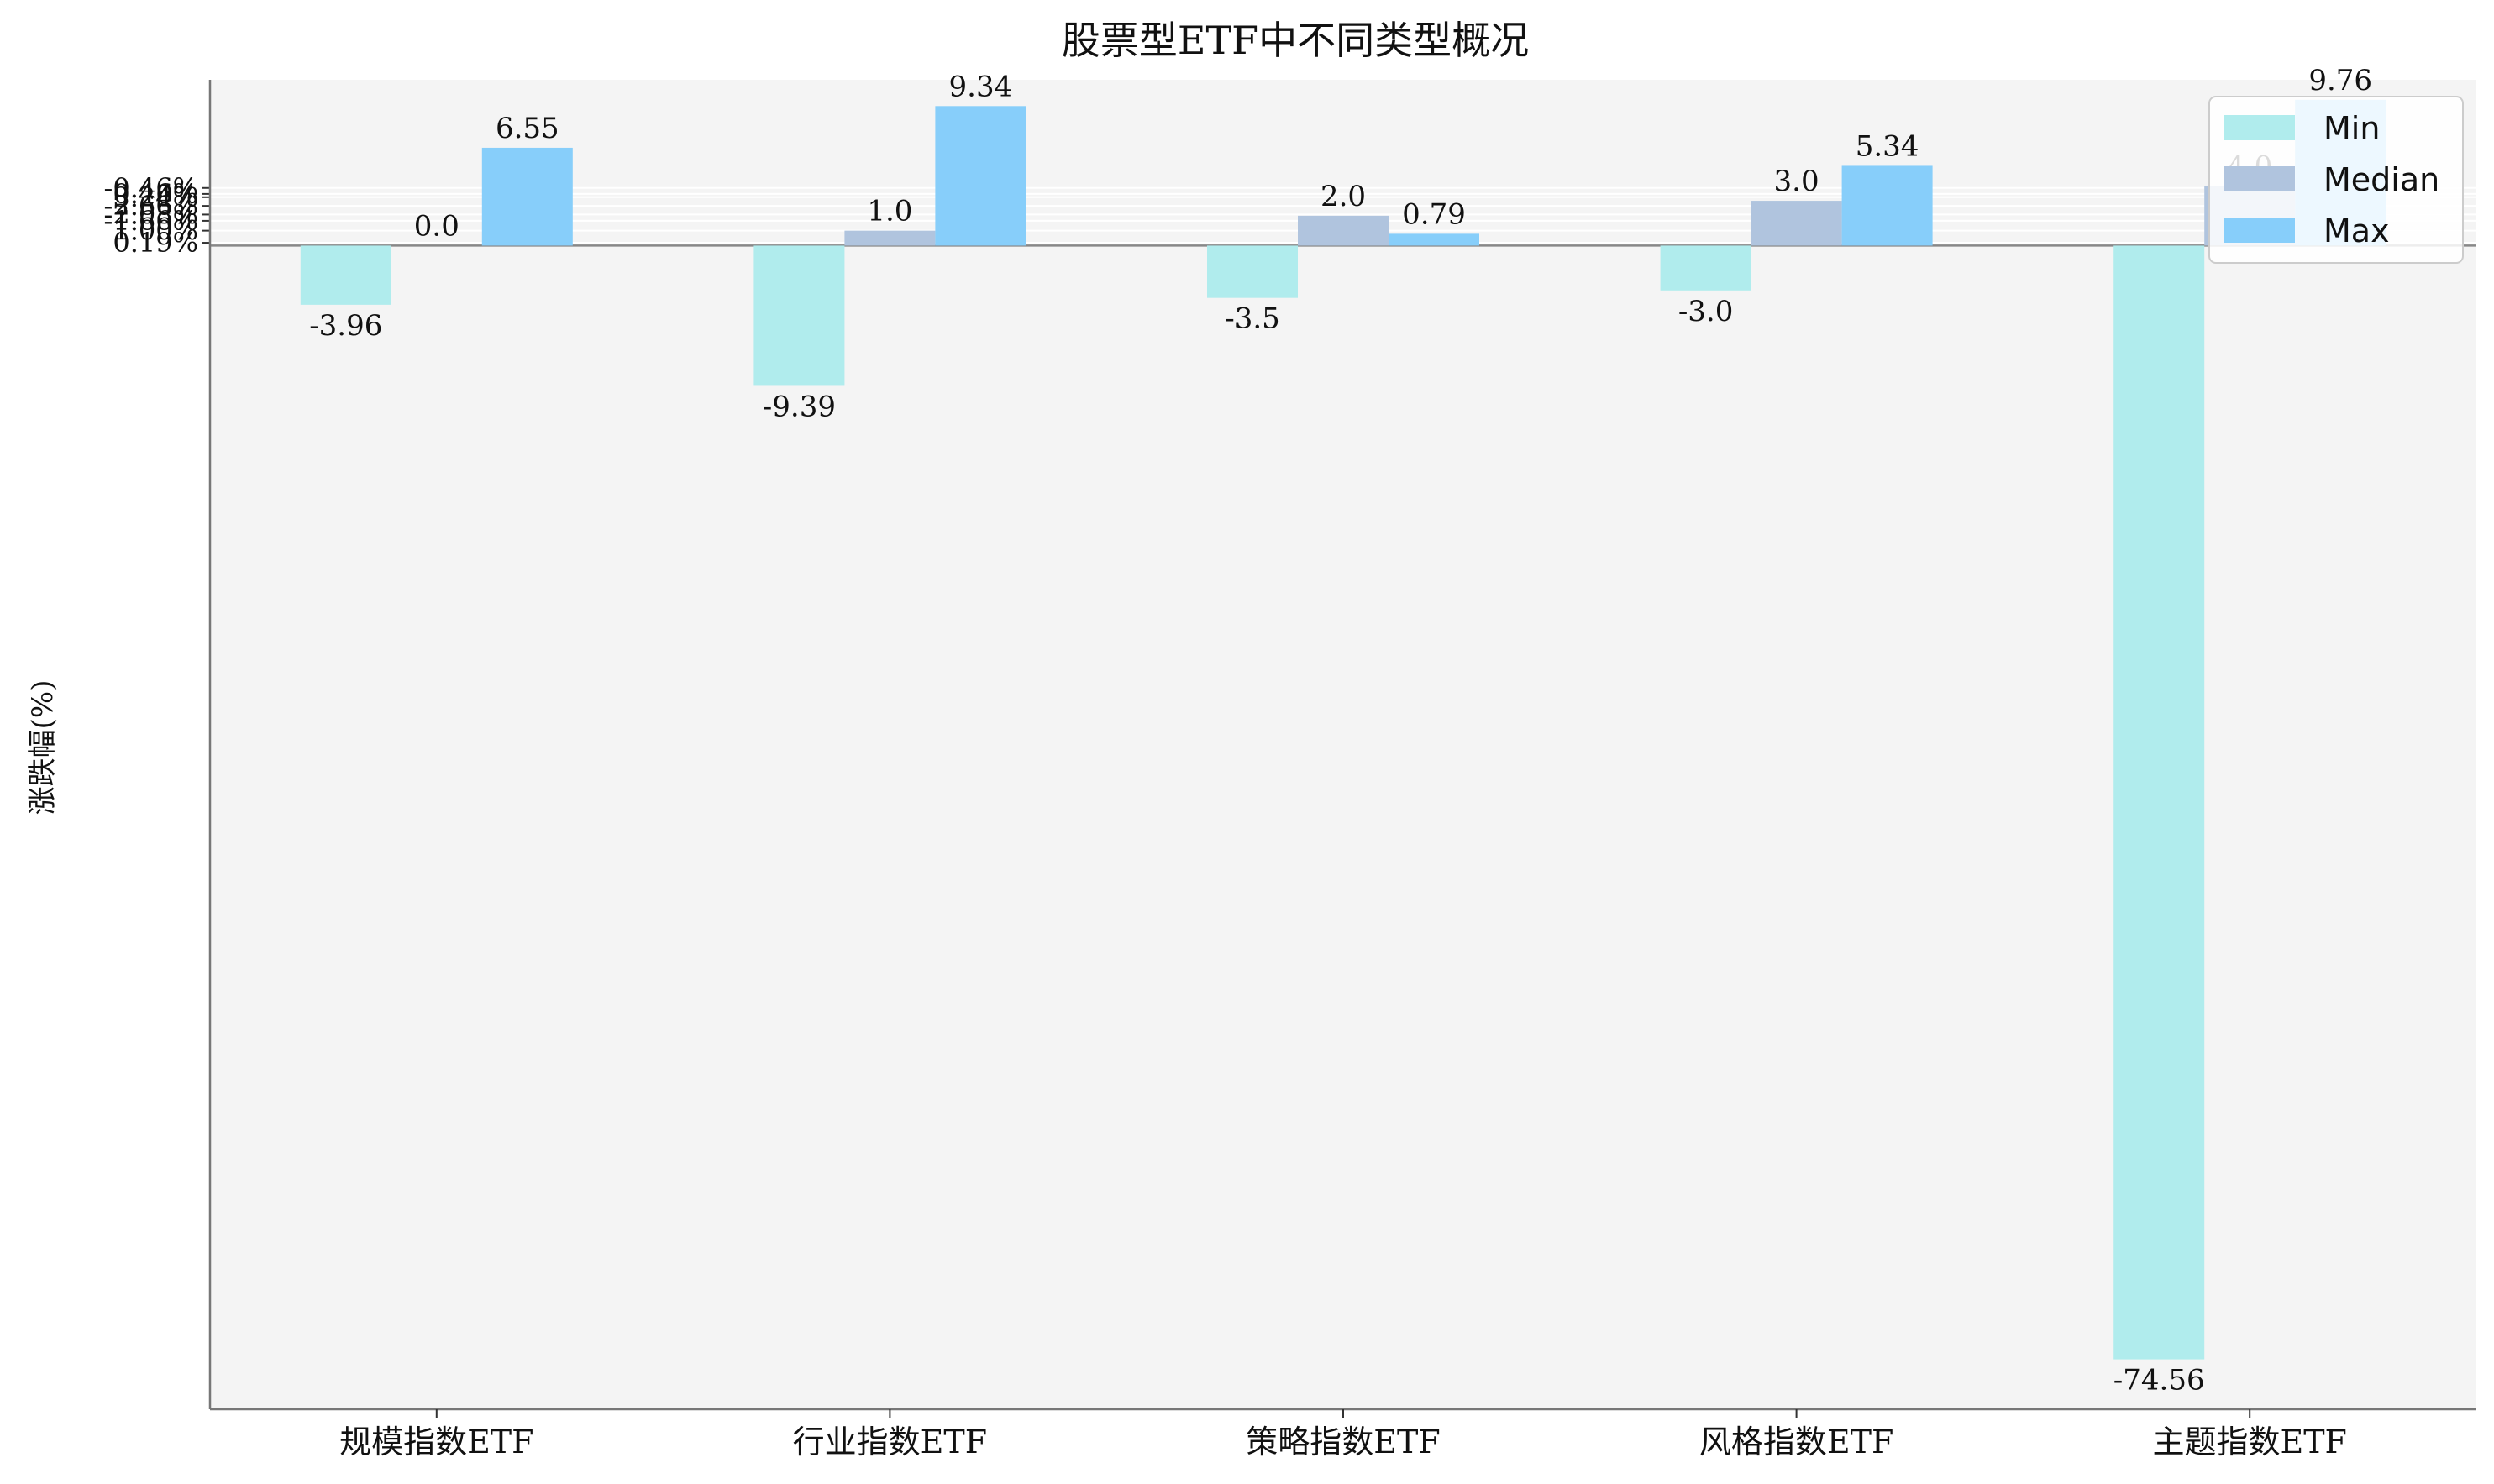 The height and width of the screenshot is (1484, 2494). Describe the element at coordinates (1343, 1442) in the screenshot. I see `x-tick-label: 策略指数ETF` at that location.